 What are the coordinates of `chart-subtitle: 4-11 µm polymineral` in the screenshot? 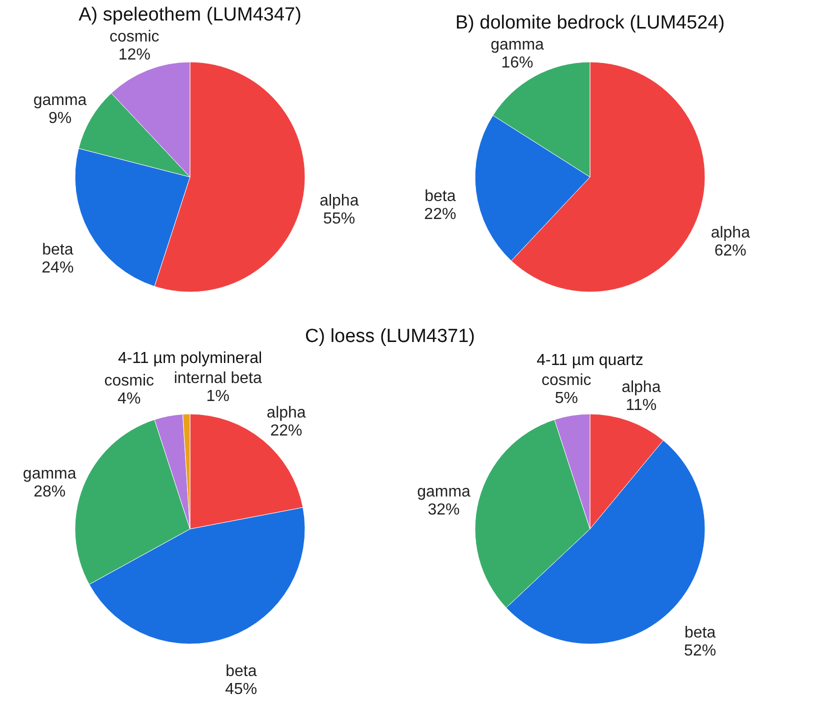 It's located at (190, 359).